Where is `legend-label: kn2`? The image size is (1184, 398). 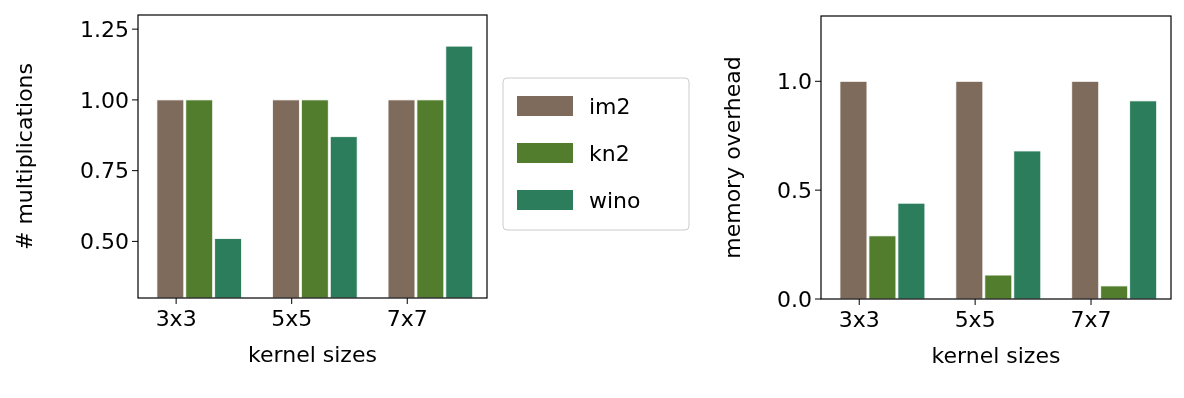
legend-label: kn2 is located at coordinates (609, 153).